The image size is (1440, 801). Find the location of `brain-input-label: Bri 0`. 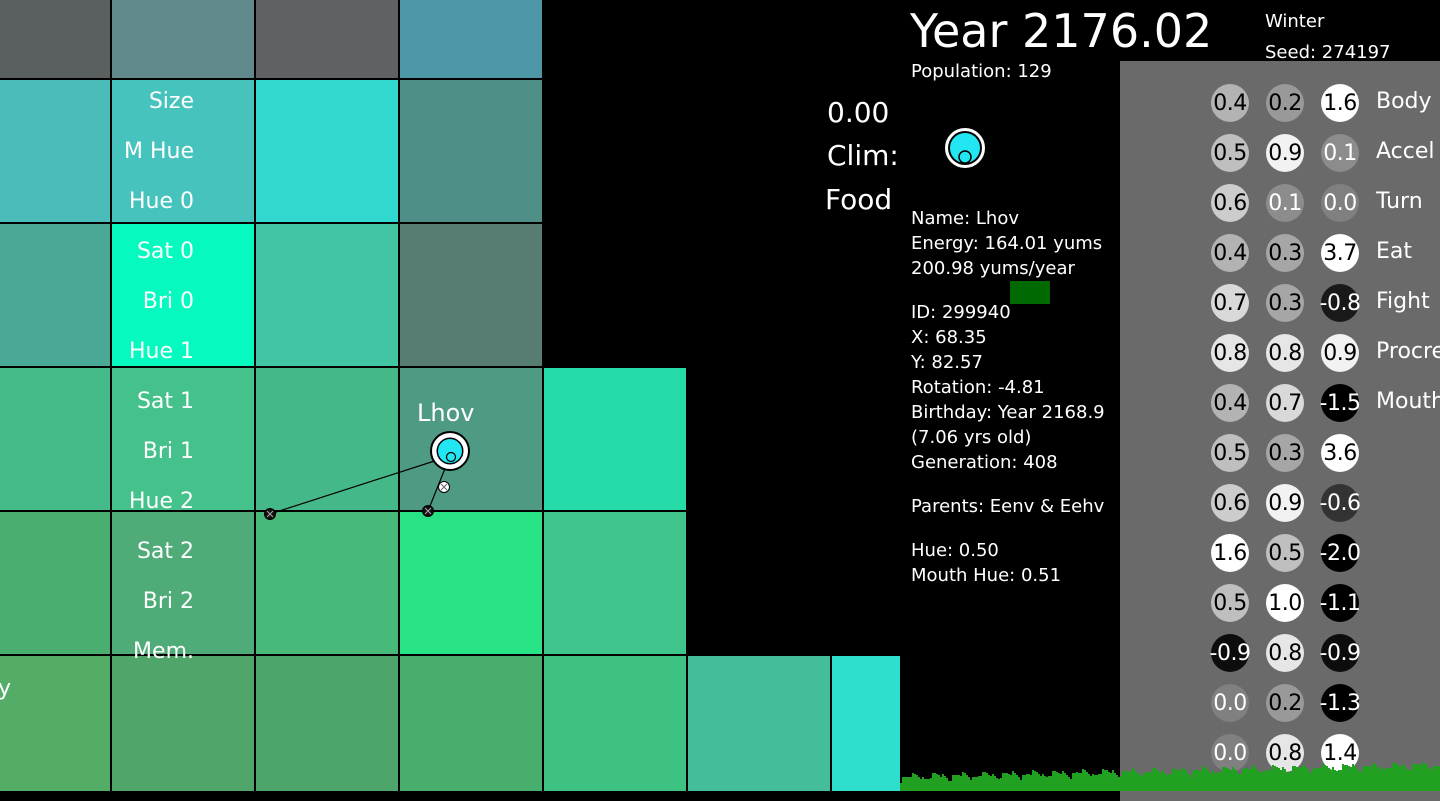

brain-input-label: Bri 0 is located at coordinates (168, 301).